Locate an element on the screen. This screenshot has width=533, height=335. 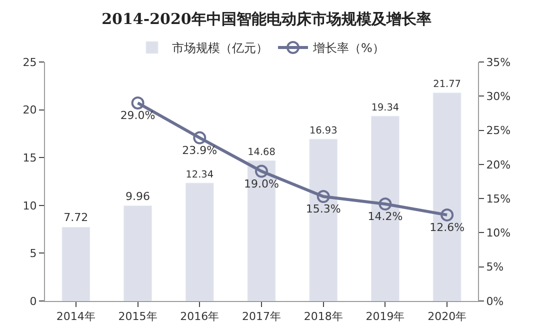
x-tick-label: 2014年 is located at coordinates (76, 317).